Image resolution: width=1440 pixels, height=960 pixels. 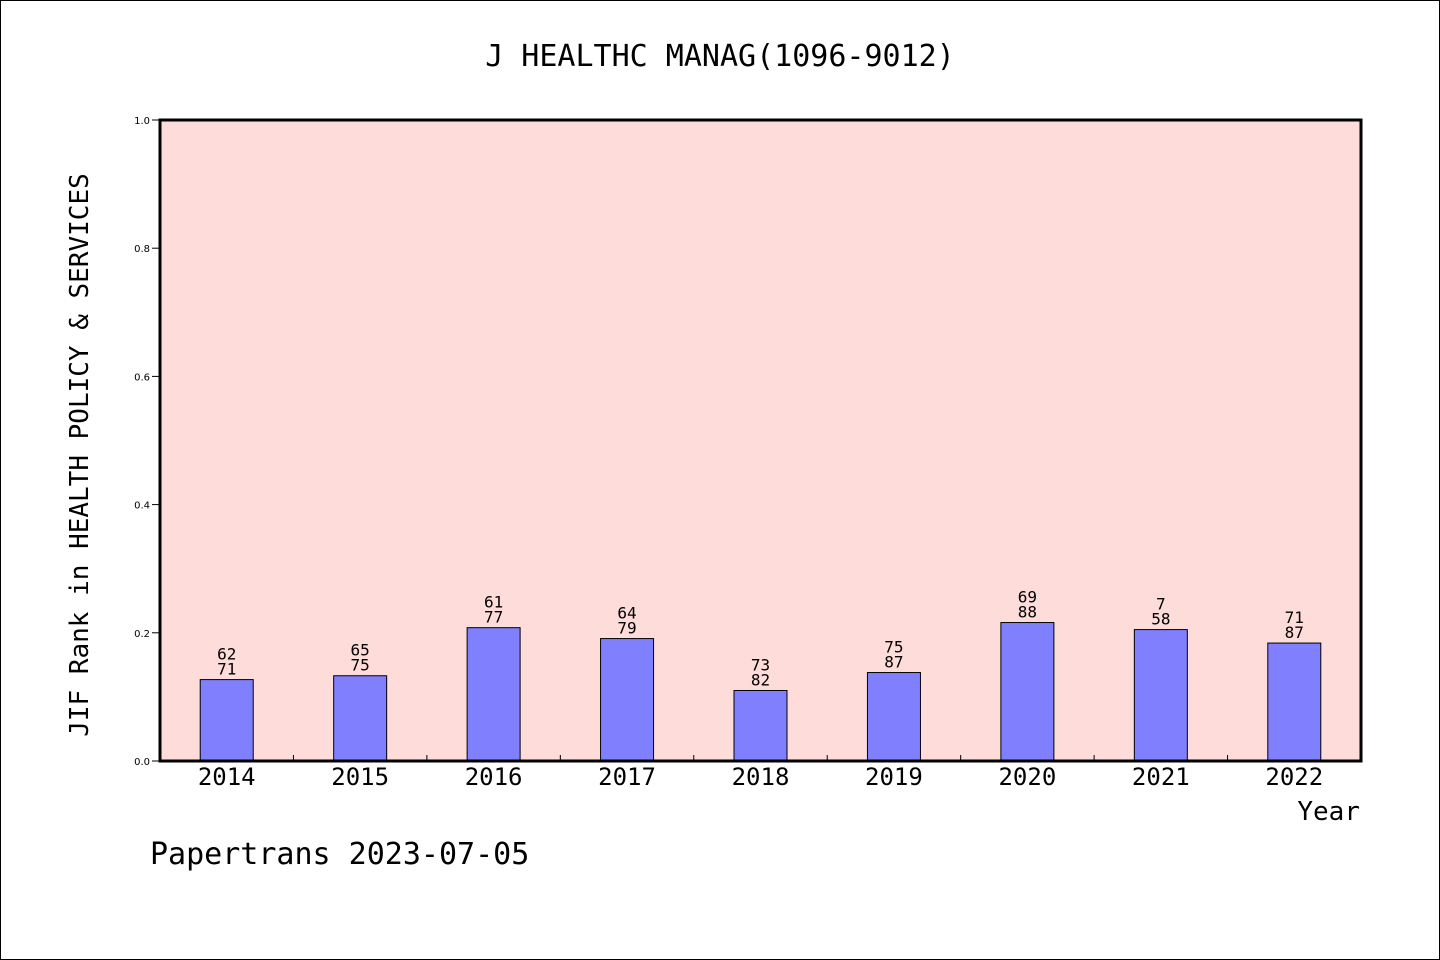 I want to click on bar-label-bottom: 71, so click(x=226, y=669).